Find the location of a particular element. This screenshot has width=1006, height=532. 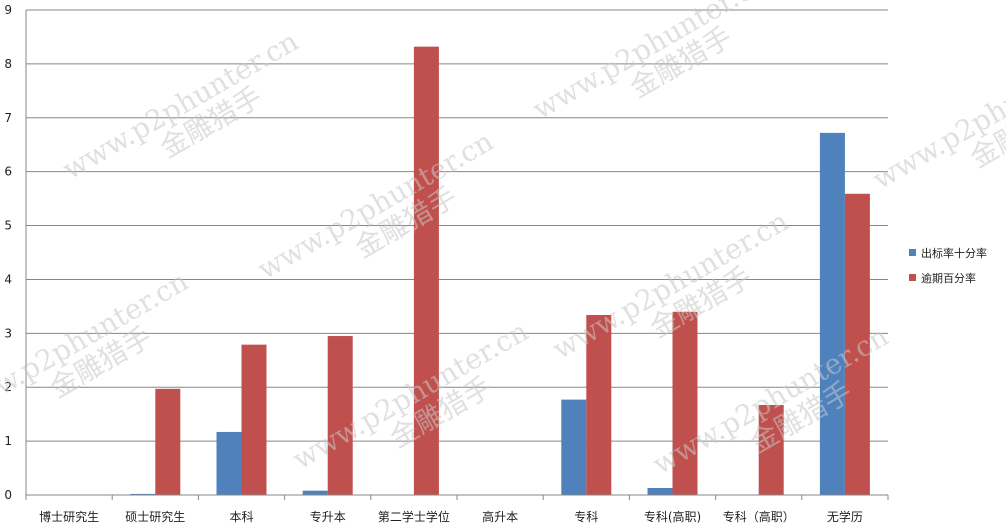

legend-label: 出标率十分率 is located at coordinates (954, 253).